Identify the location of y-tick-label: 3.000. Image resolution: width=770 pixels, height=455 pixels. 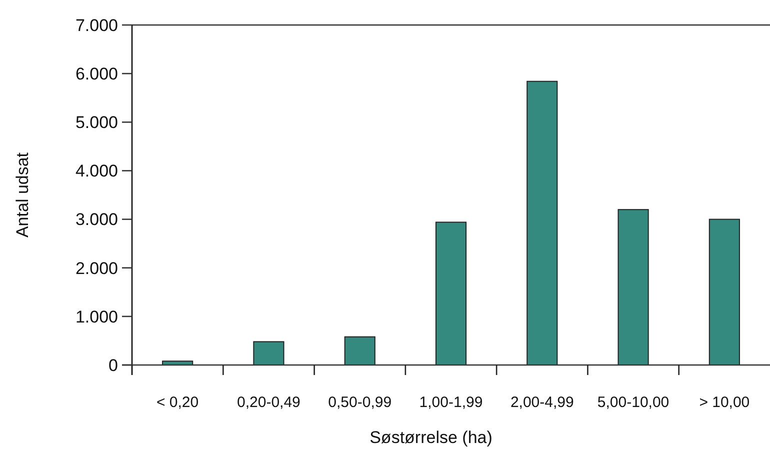
(96, 220).